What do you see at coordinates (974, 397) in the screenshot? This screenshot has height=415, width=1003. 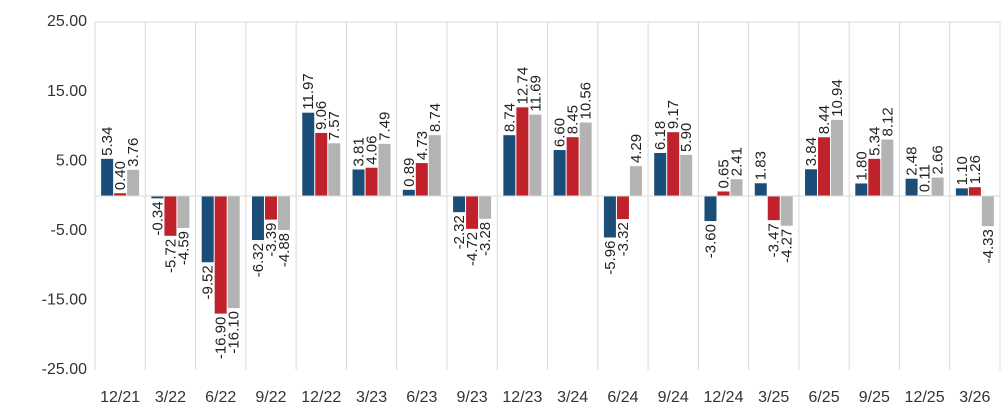 I see `x-tick-label: 3/26` at bounding box center [974, 397].